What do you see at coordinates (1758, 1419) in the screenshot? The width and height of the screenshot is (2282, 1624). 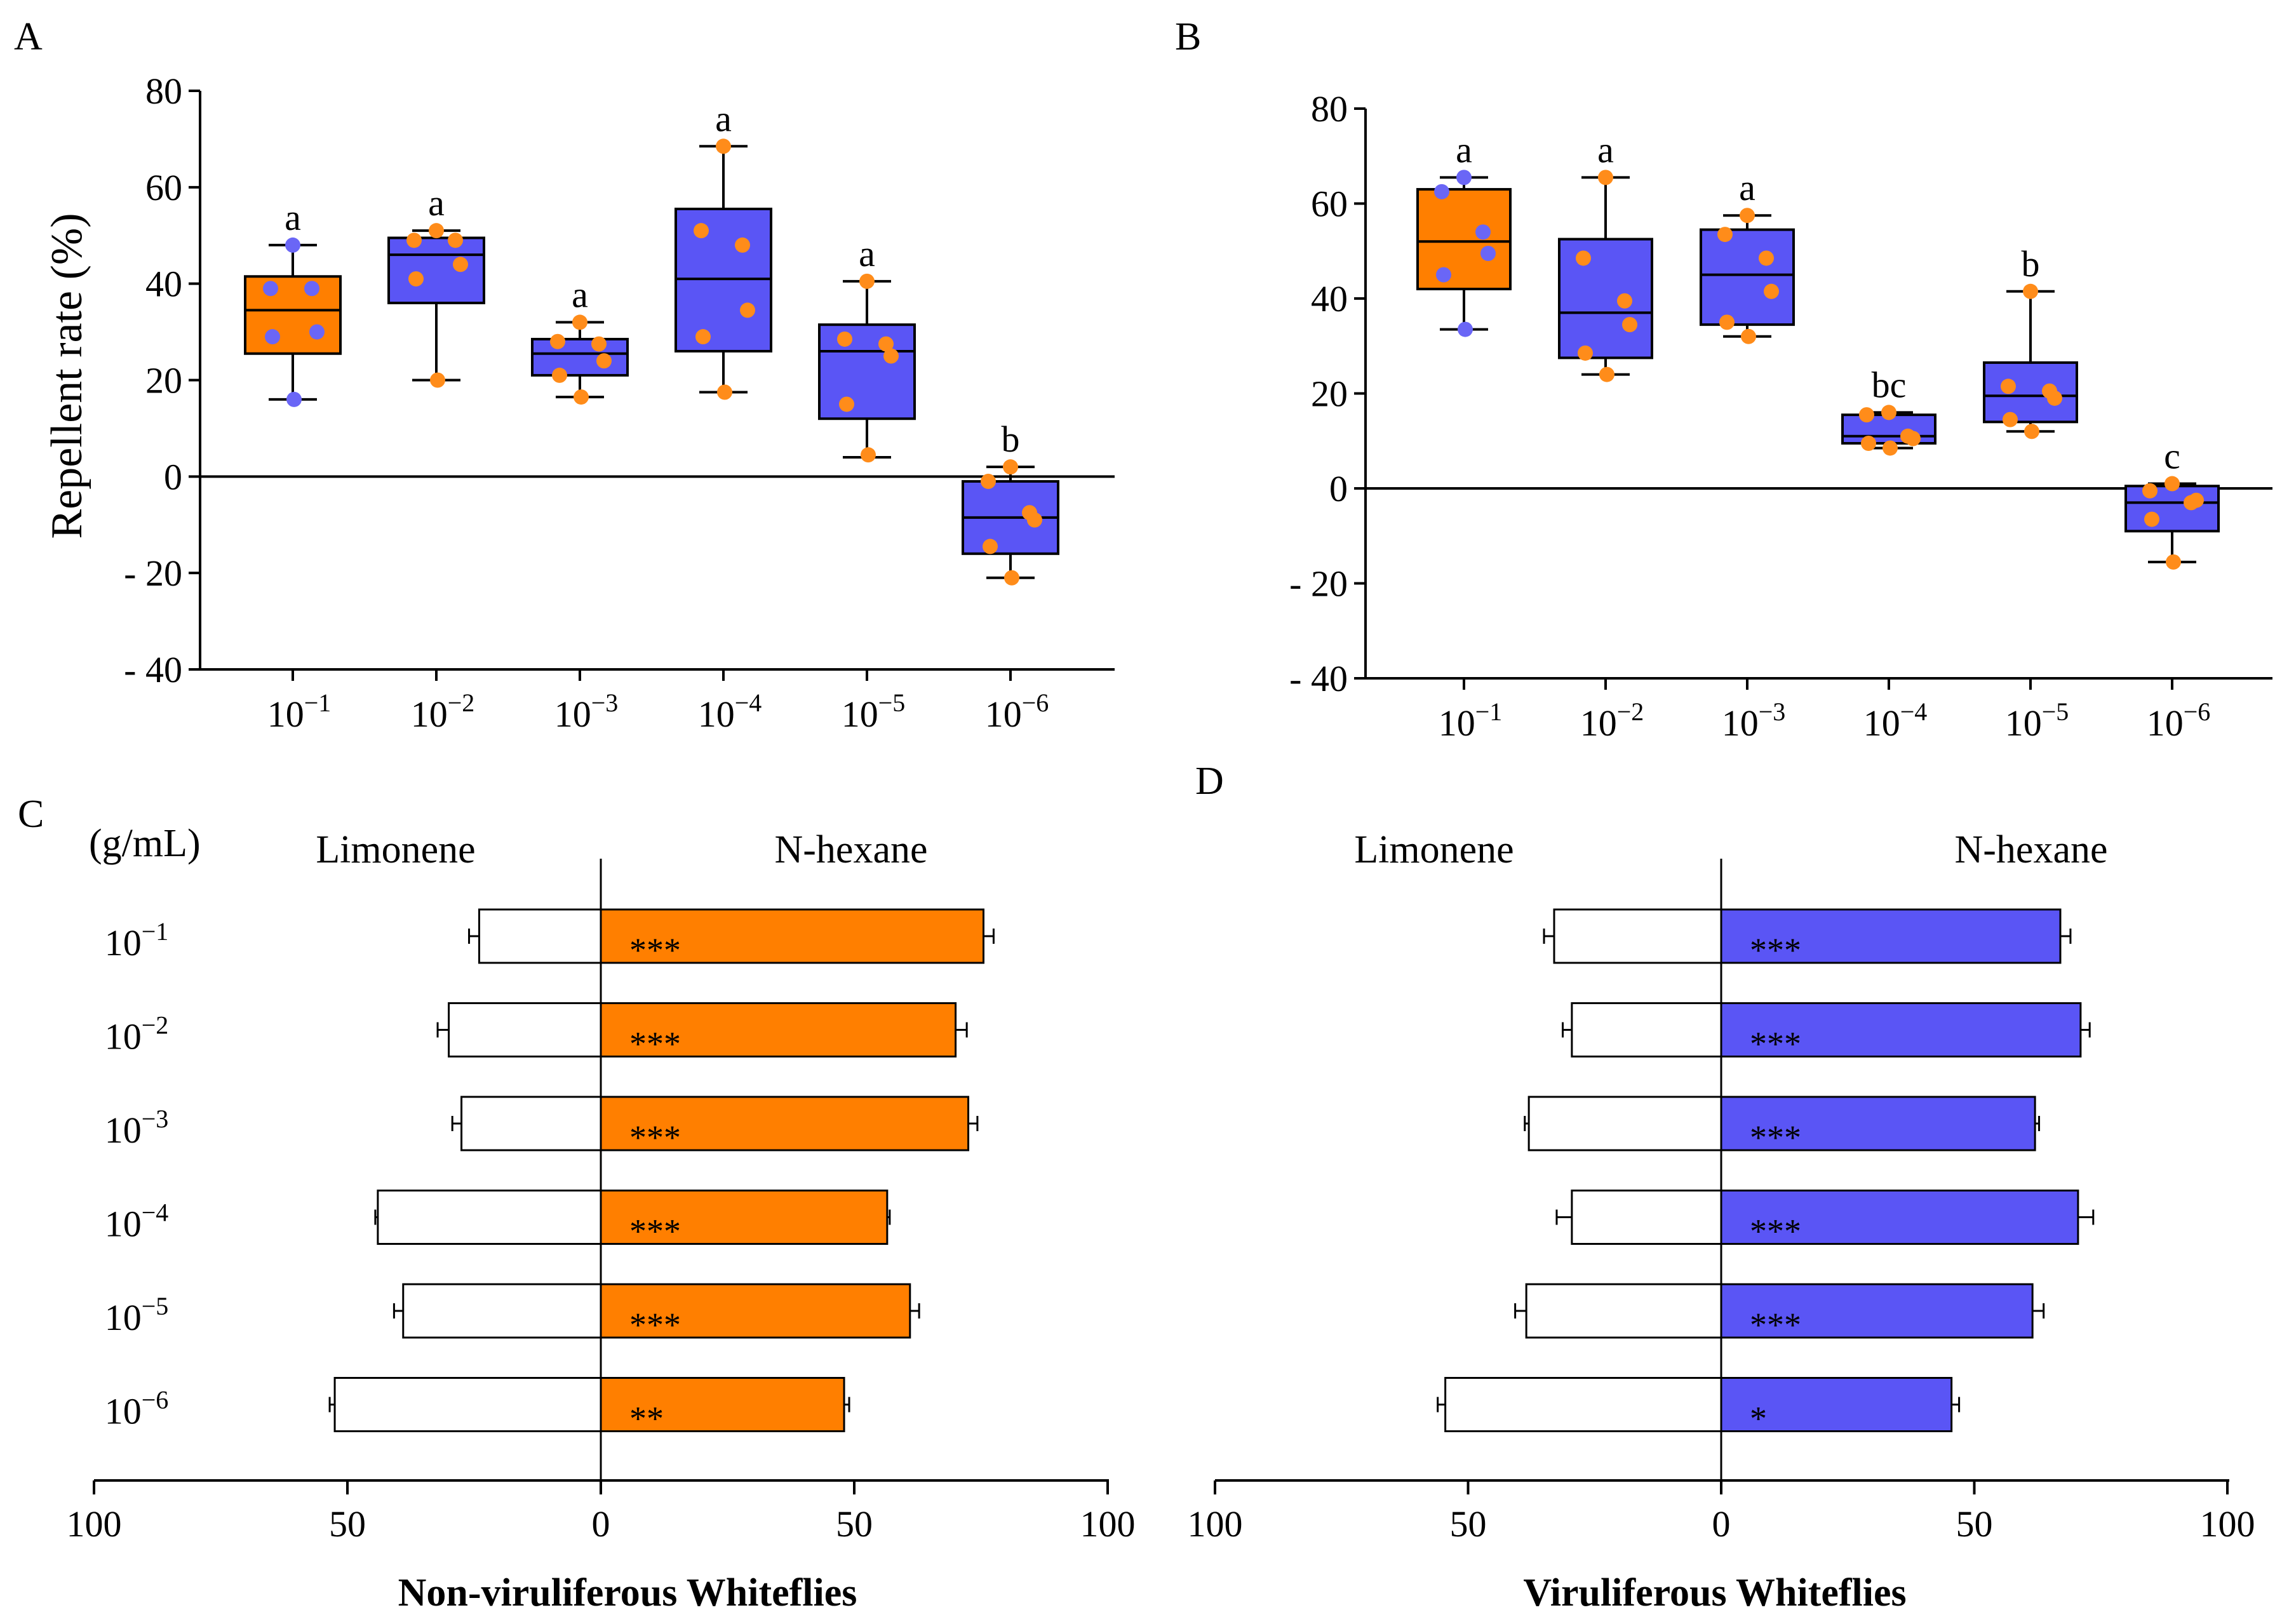 I see `significance-stars: *` at bounding box center [1758, 1419].